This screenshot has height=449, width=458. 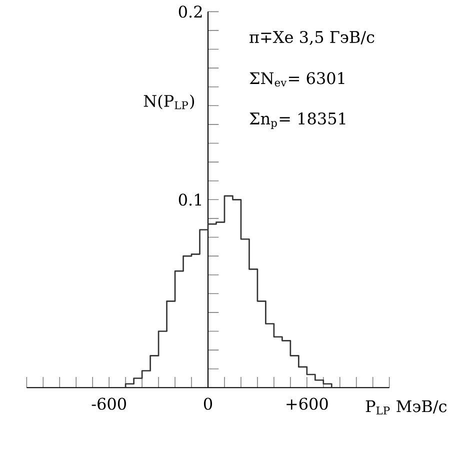 I want to click on x-axis-title: P$_{LP}$ МэВ/c, so click(x=406, y=407).